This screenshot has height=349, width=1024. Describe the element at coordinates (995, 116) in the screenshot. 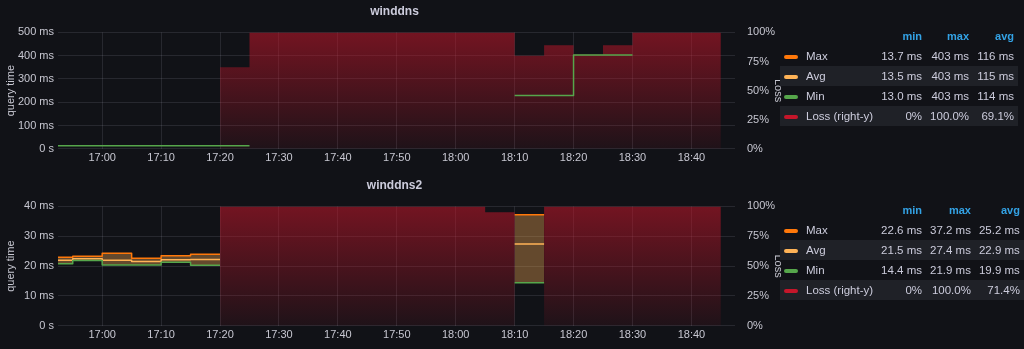

I see `text: 69.1%` at that location.